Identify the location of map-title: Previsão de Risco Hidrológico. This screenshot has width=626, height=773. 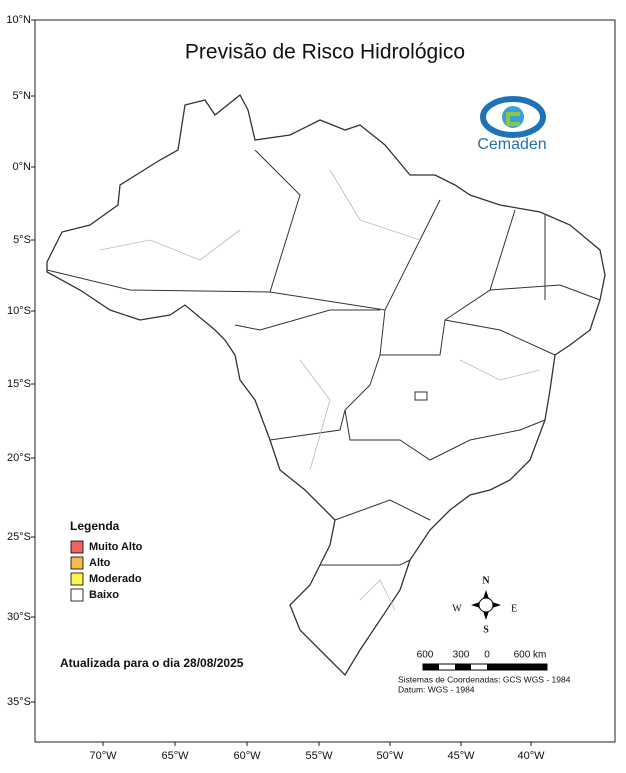
(325, 52).